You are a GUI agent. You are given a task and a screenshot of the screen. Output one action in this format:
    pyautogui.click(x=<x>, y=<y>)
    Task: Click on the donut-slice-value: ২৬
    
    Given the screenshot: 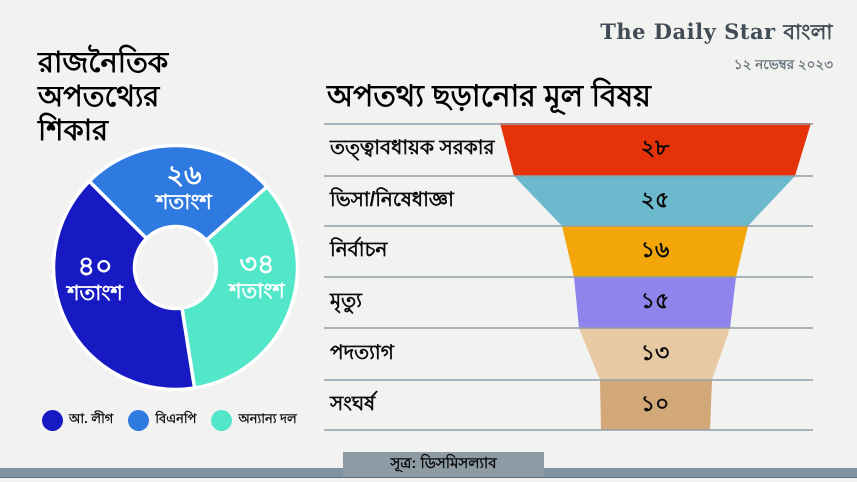 What is the action you would take?
    pyautogui.click(x=184, y=175)
    